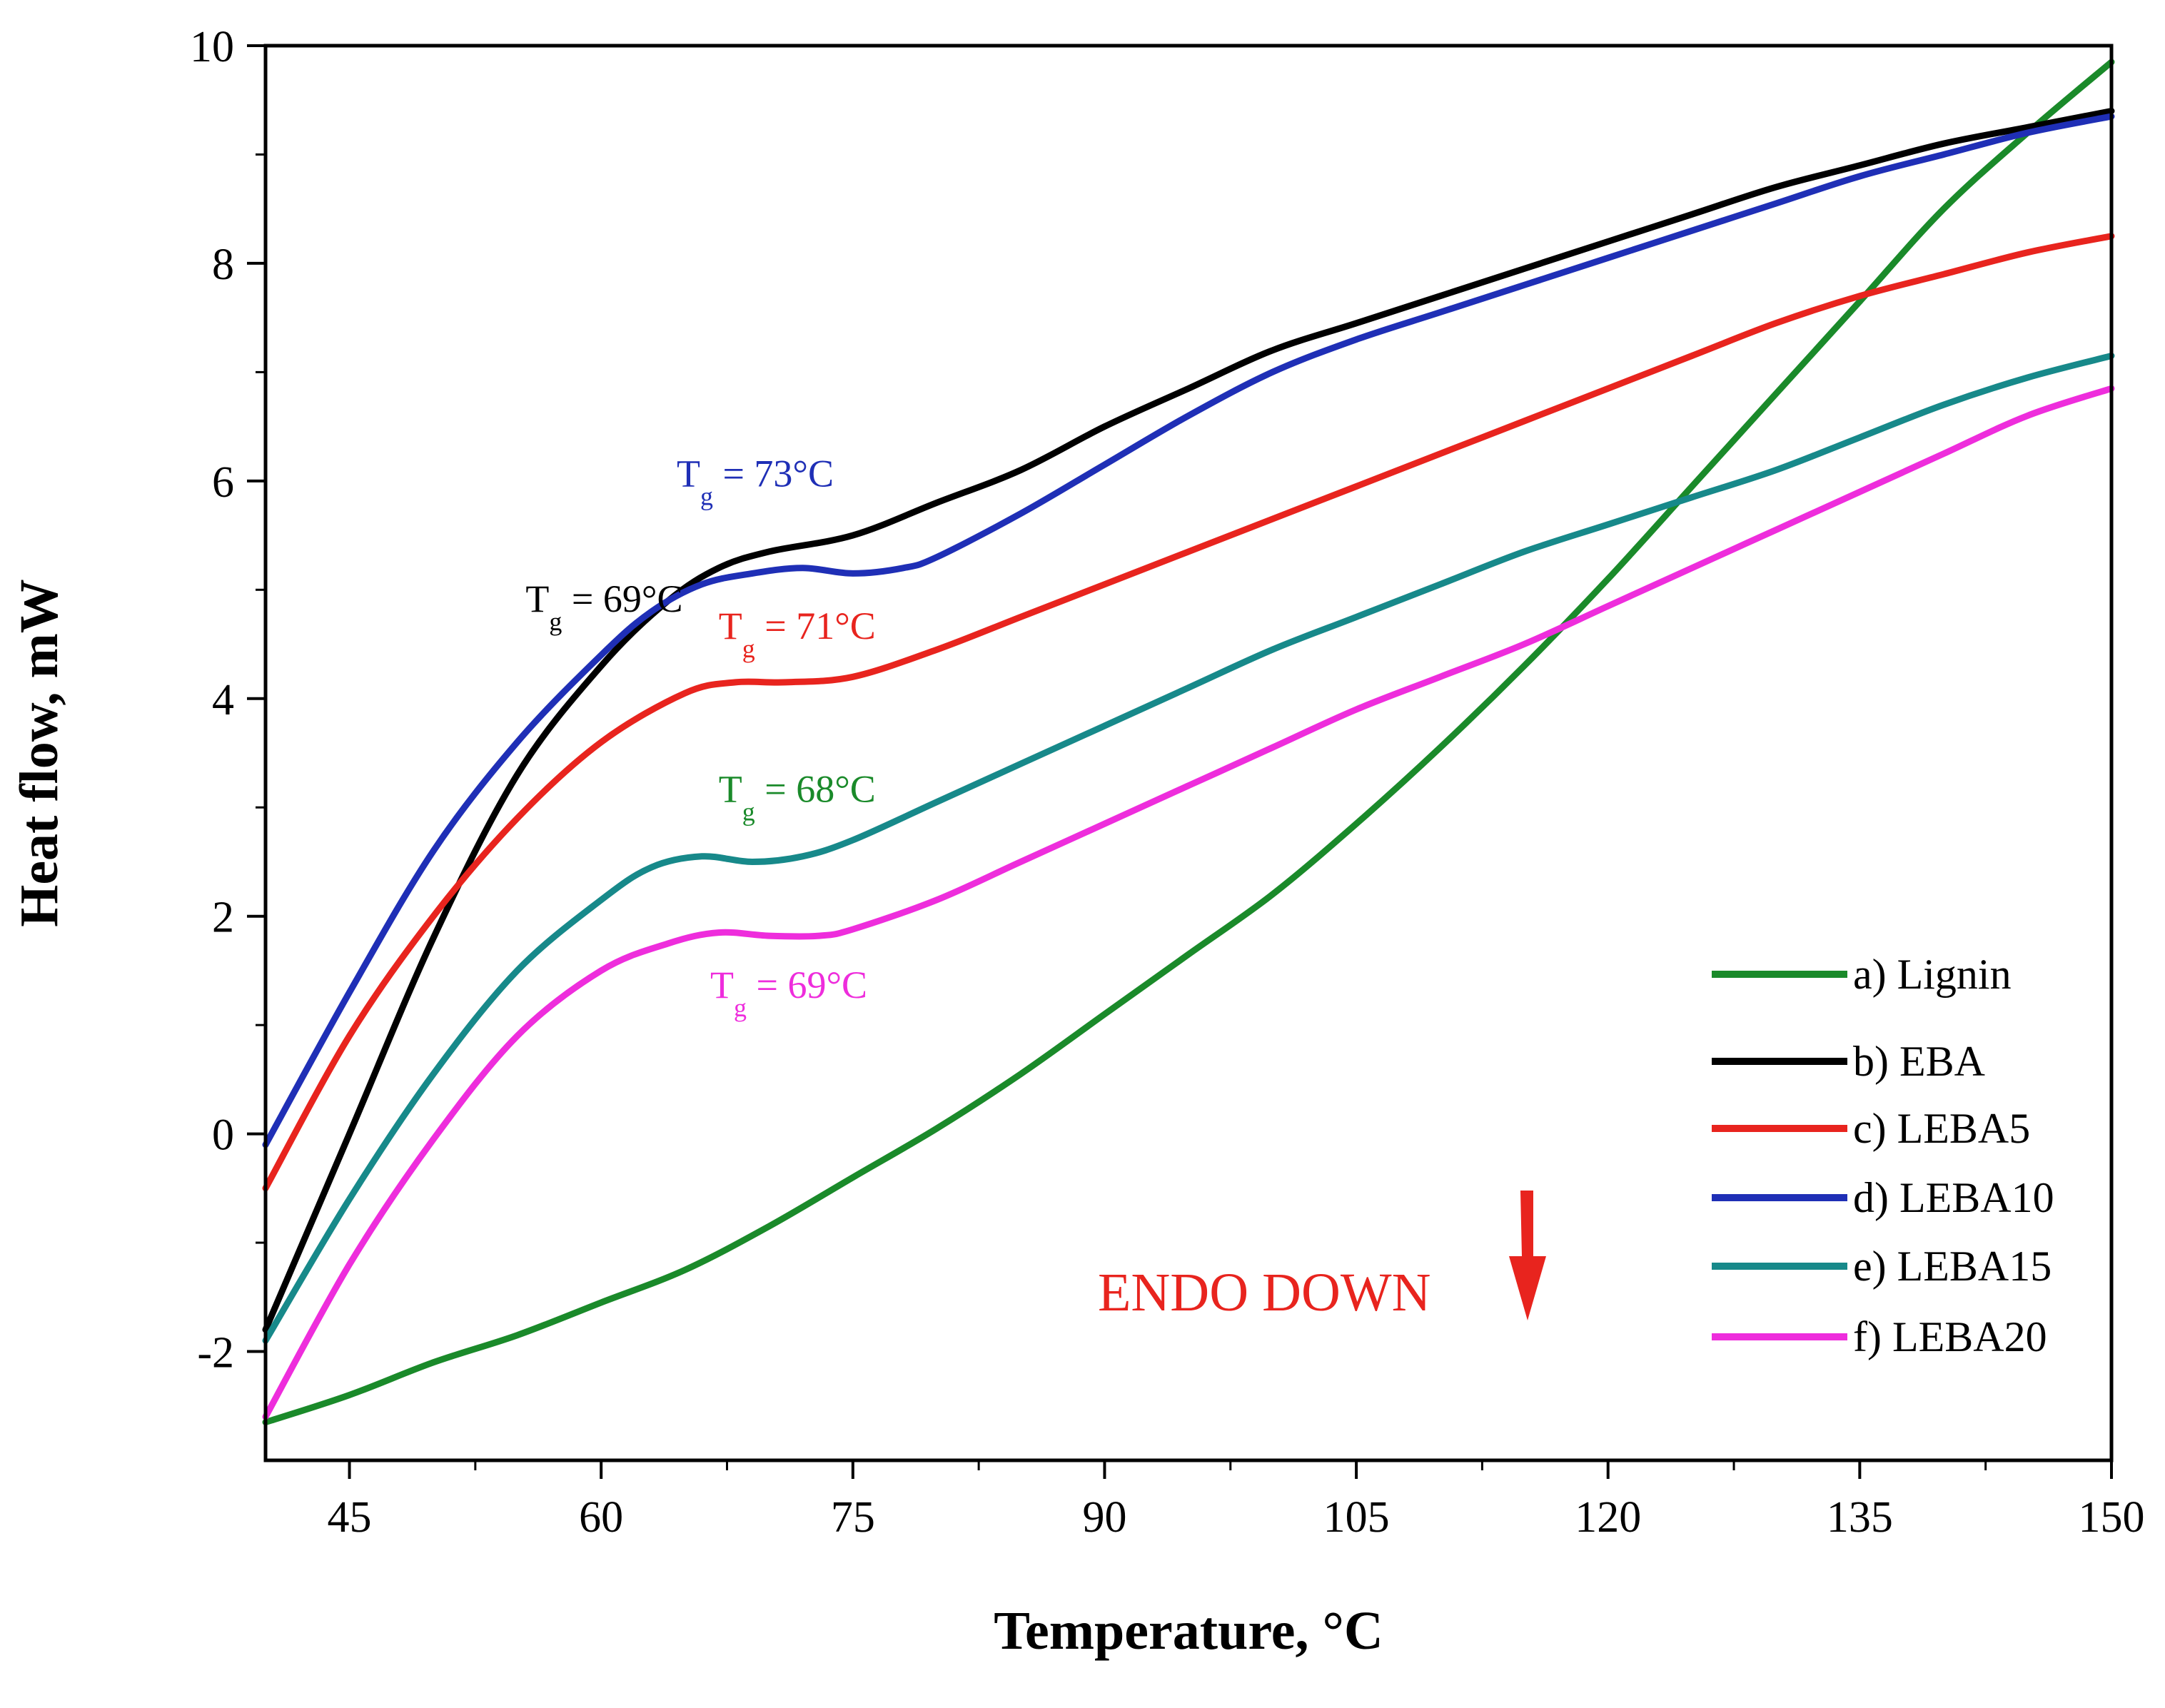 The image size is (2165, 1708). Describe the element at coordinates (1356, 1517) in the screenshot. I see `x-tick-label: 105` at that location.